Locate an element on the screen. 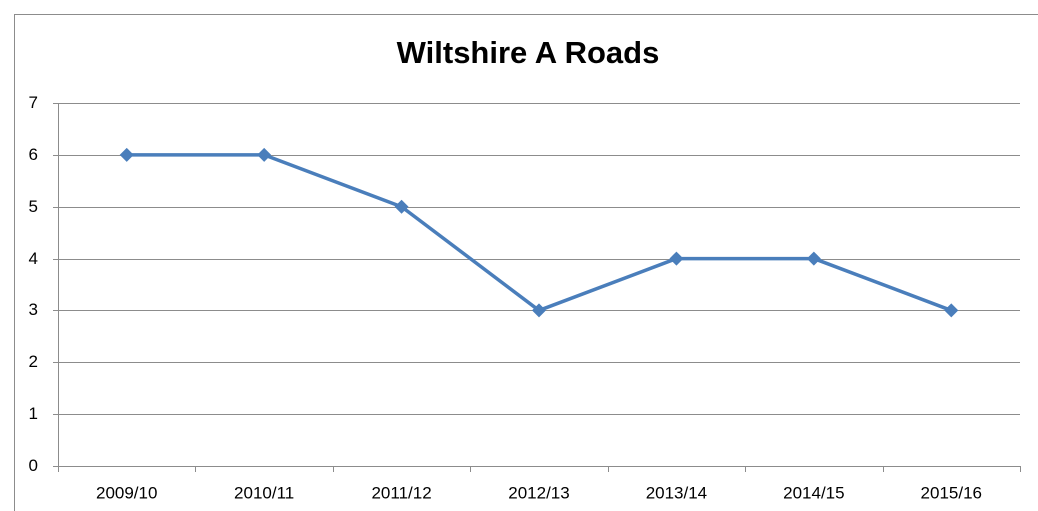  y-tick-label: 4 is located at coordinates (33, 258).